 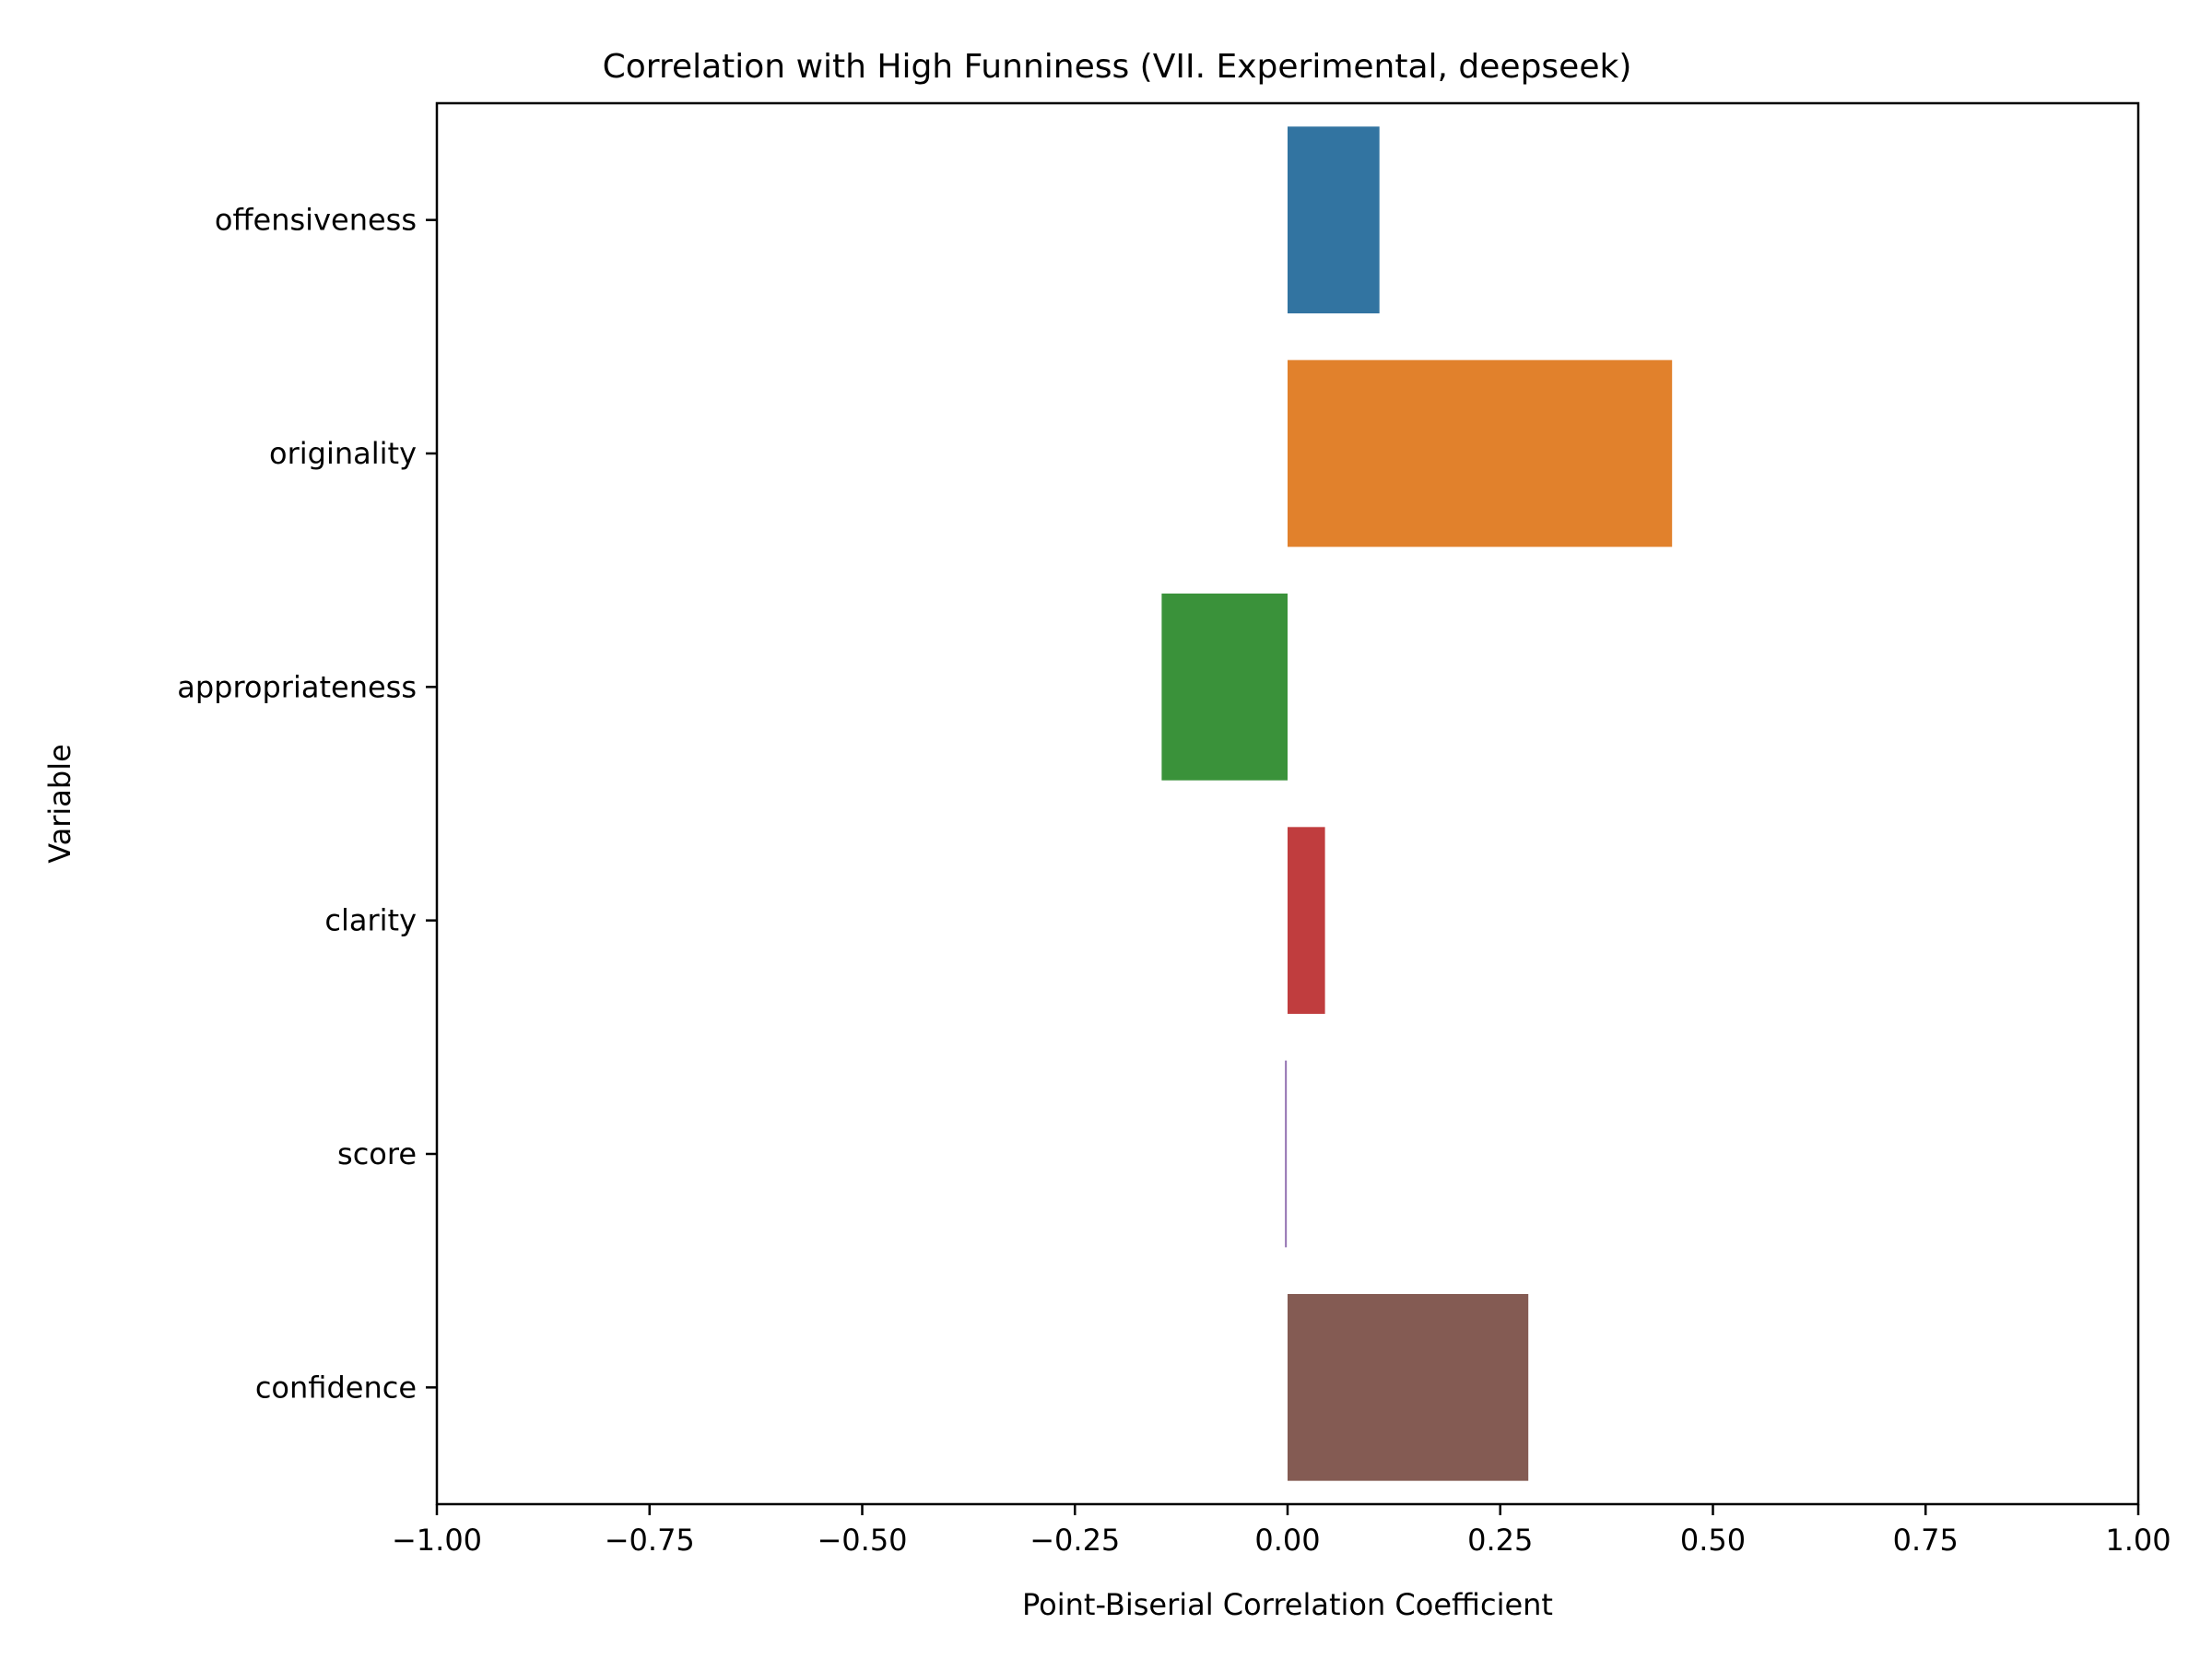 I want to click on y-tick-label-offensiveness: offensiveness, so click(x=316, y=220).